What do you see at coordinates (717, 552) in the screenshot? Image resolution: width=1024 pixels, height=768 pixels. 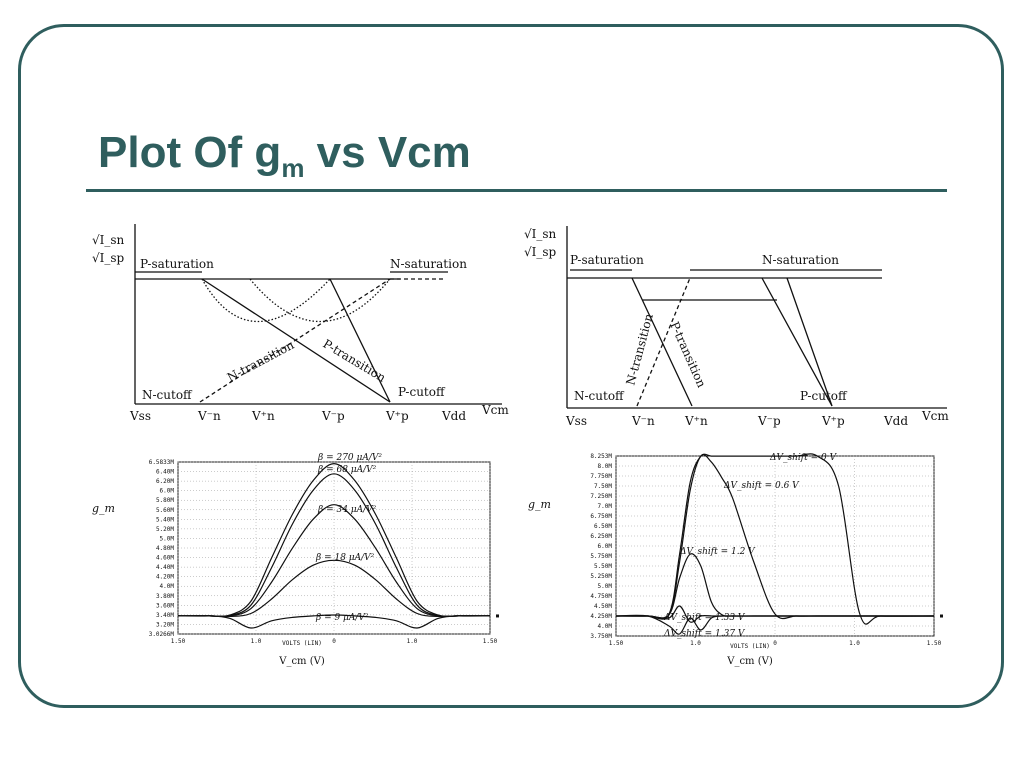 I see `series-label-3: ΔV_shift = 1.2 V` at bounding box center [717, 552].